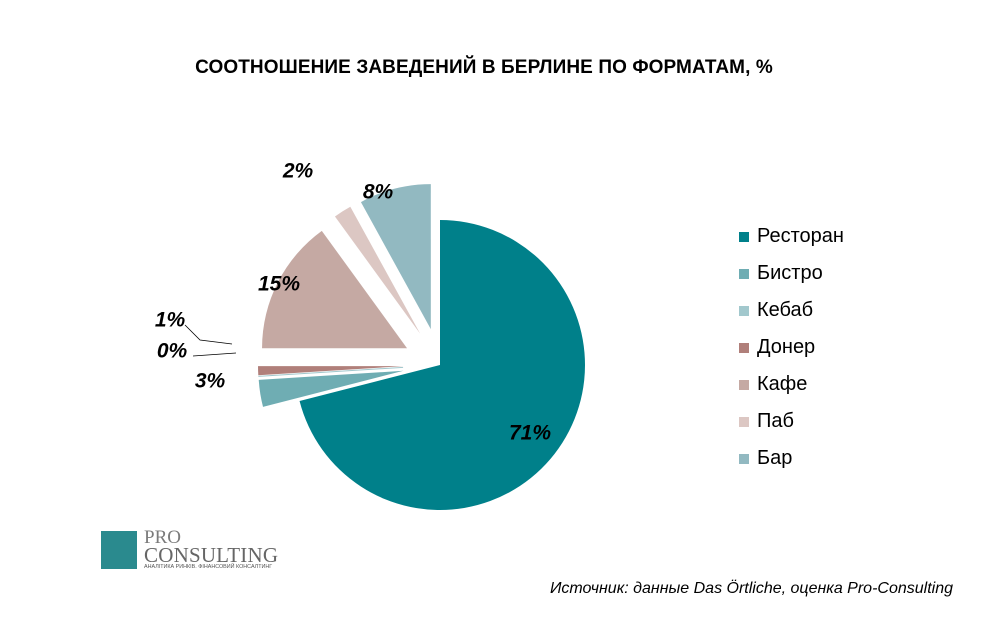 This screenshot has height=617, width=989. Describe the element at coordinates (210, 381) in the screenshot. I see `data-label-slice-2: 3%` at that location.